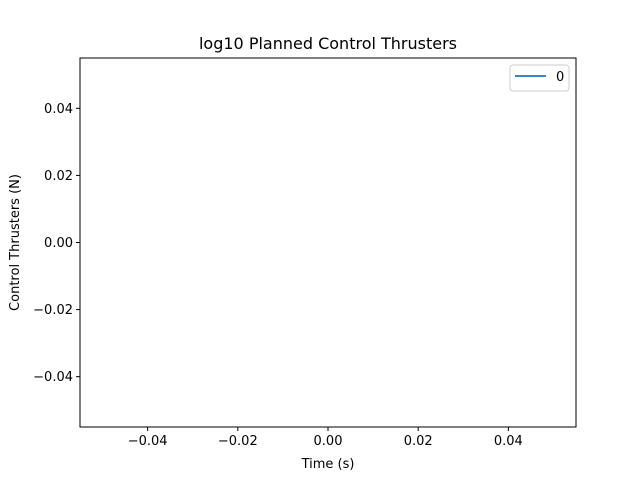 The width and height of the screenshot is (640, 480). Describe the element at coordinates (560, 77) in the screenshot. I see `legend-label: 0` at that location.